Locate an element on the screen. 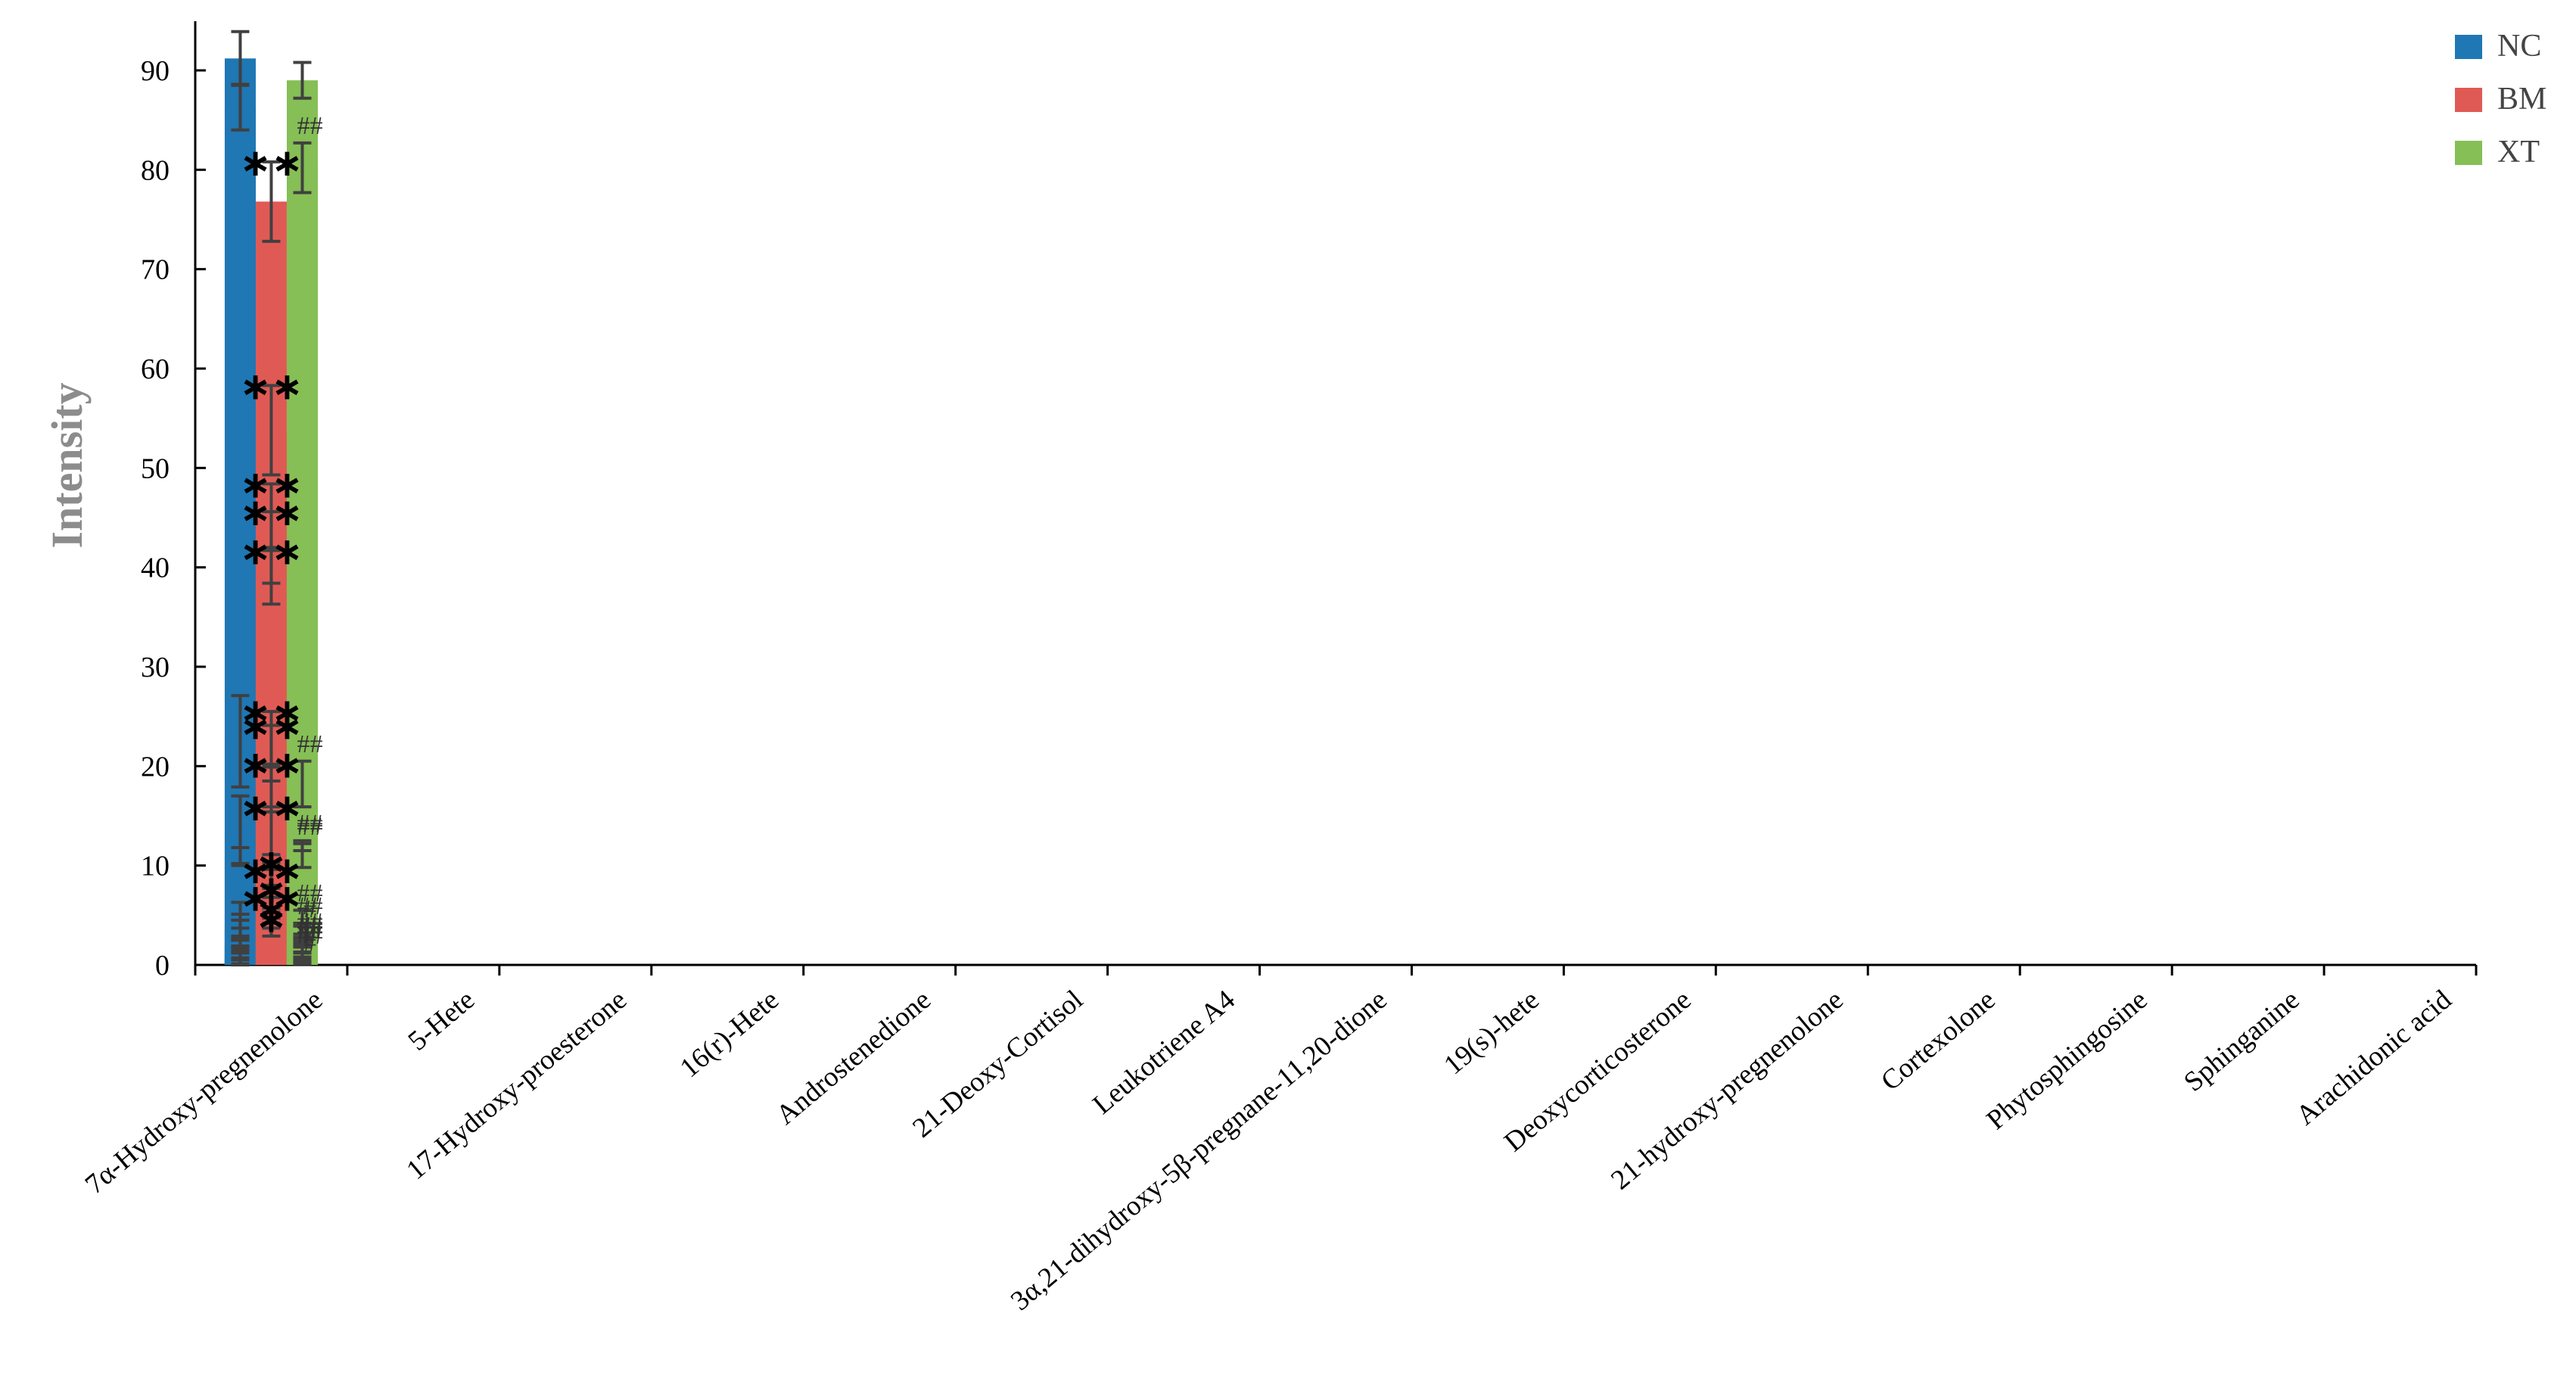 The image size is (2576, 1391). y-tick-label: 60 is located at coordinates (155, 369).